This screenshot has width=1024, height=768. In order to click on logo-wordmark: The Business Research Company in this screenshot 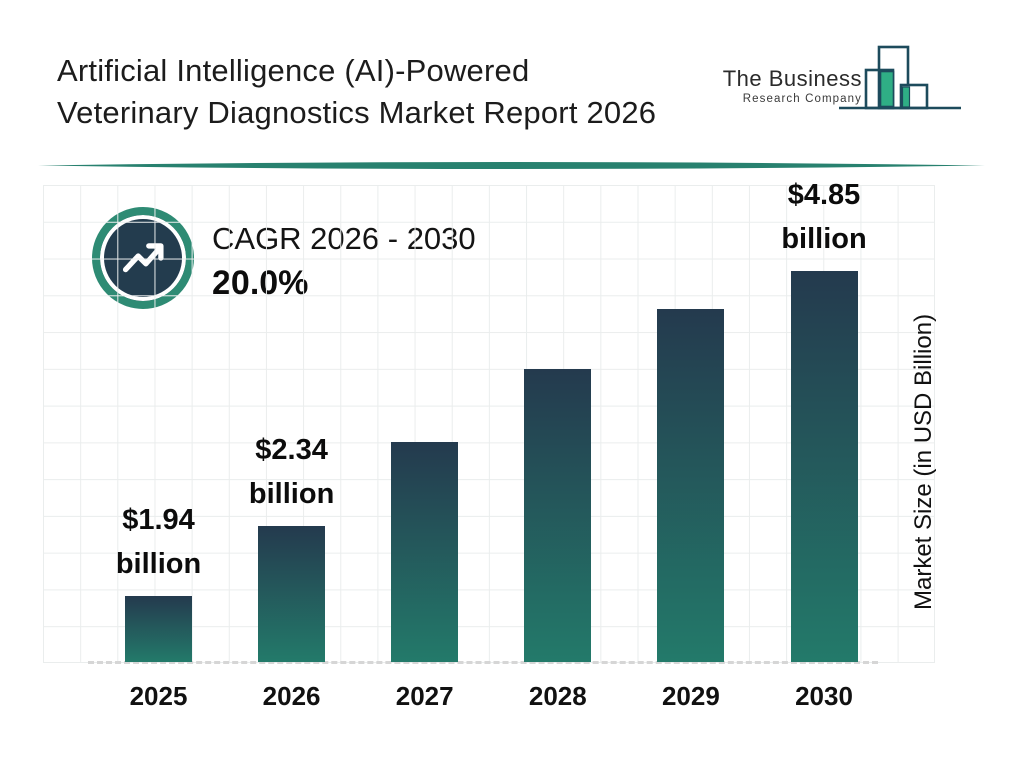, I will do `click(776, 85)`.